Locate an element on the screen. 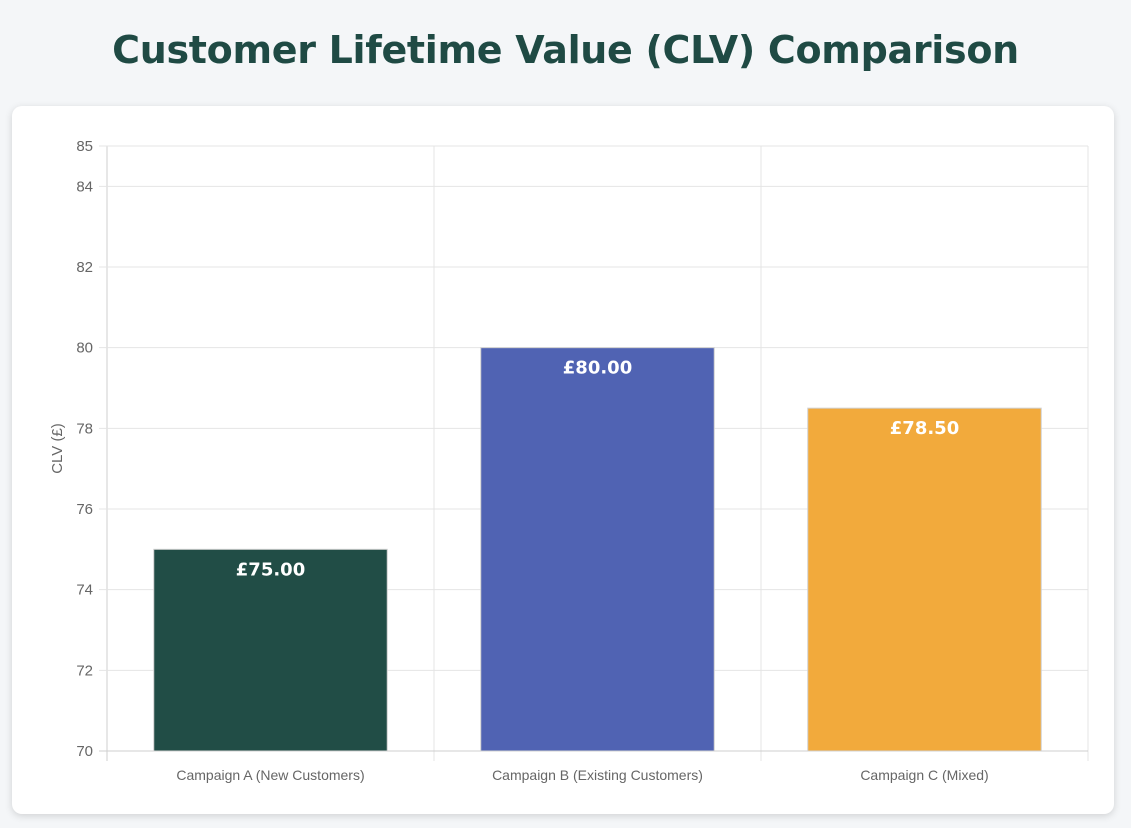 The width and height of the screenshot is (1131, 828). y-tick-label: 74 is located at coordinates (84, 590).